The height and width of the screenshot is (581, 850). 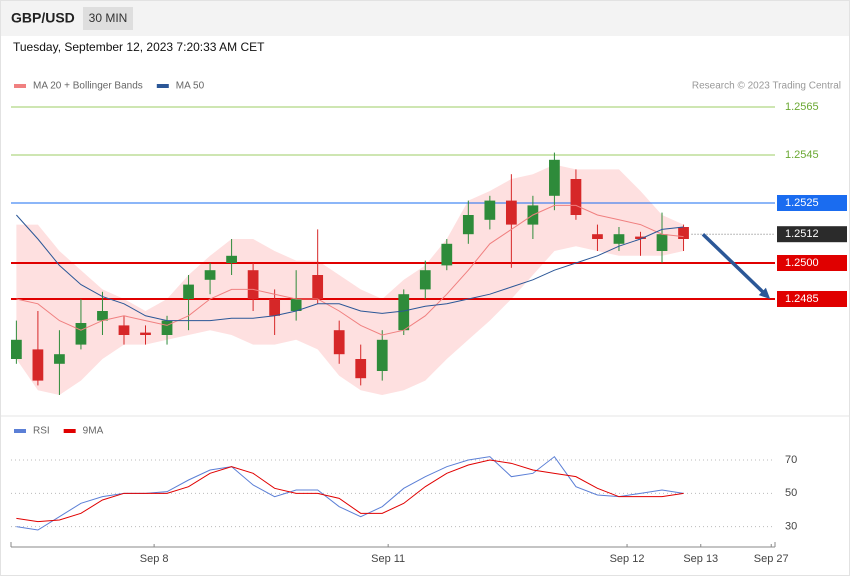 What do you see at coordinates (764, 293) in the screenshot?
I see `forecast-arrowhead` at bounding box center [764, 293].